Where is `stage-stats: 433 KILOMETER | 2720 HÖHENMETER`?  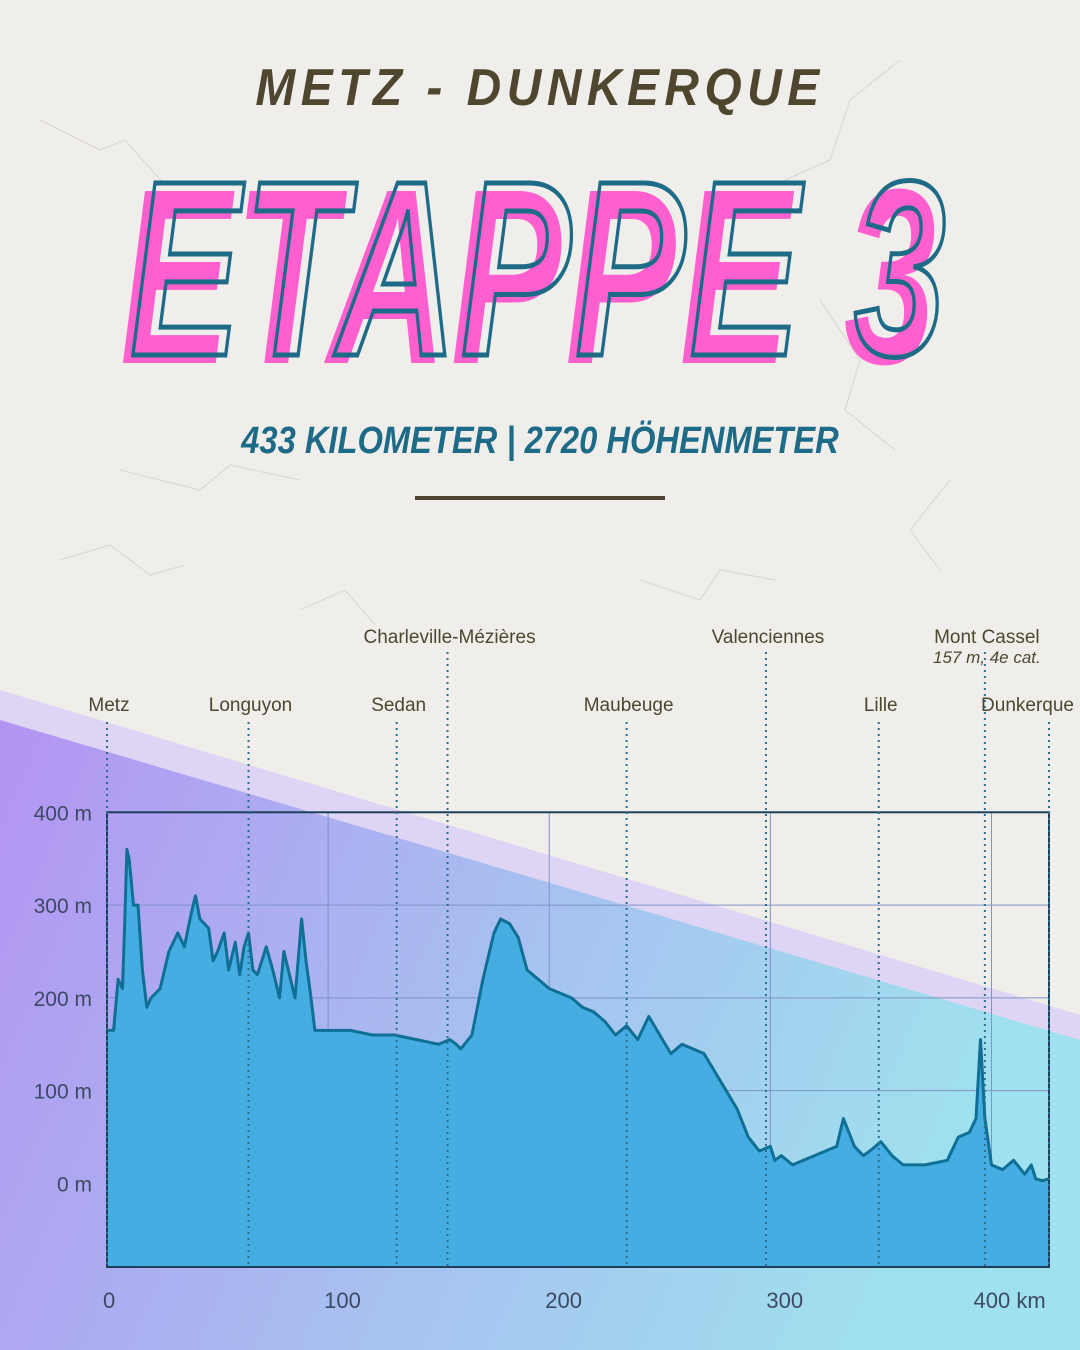 stage-stats: 433 KILOMETER | 2720 HÖHENMETER is located at coordinates (540, 441).